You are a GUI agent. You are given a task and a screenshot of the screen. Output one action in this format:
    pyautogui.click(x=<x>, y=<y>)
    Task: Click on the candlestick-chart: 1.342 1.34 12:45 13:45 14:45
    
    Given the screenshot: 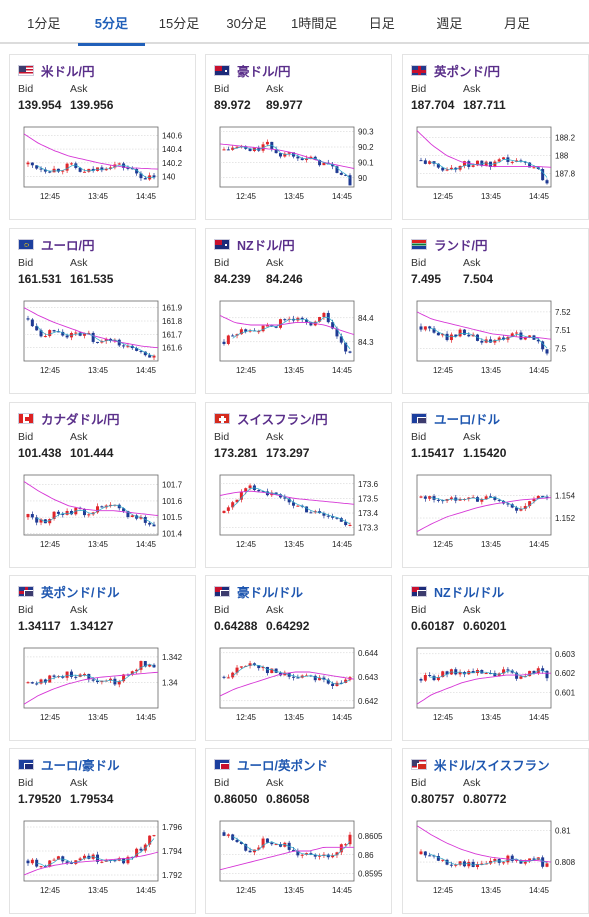 What is the action you would take?
    pyautogui.click(x=103, y=691)
    